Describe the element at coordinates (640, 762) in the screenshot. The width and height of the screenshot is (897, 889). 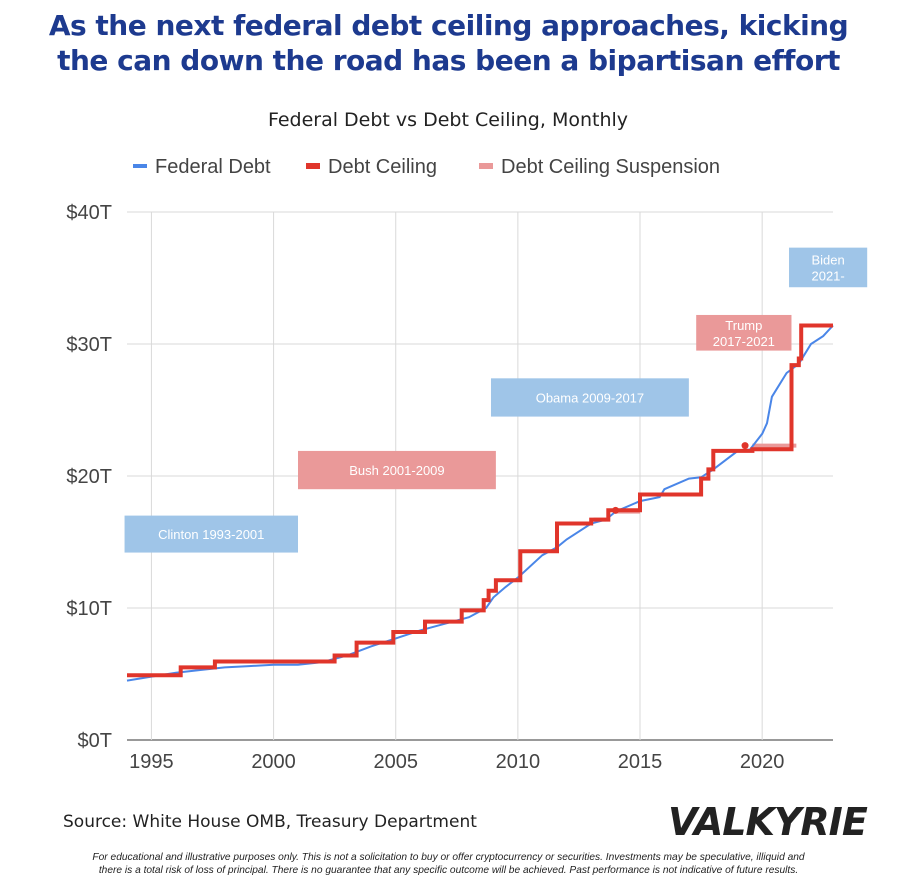
I see `x-tick-label: 2015` at that location.